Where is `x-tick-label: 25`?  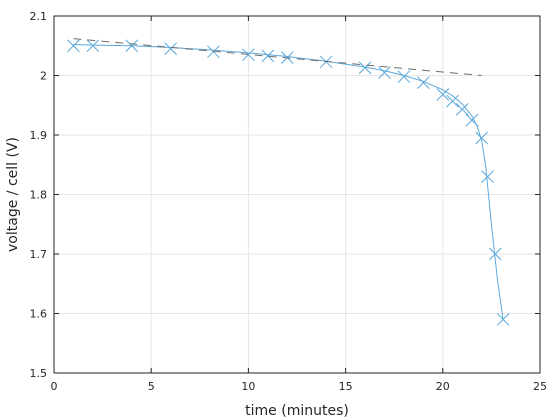
x-tick-label: 25 is located at coordinates (540, 386).